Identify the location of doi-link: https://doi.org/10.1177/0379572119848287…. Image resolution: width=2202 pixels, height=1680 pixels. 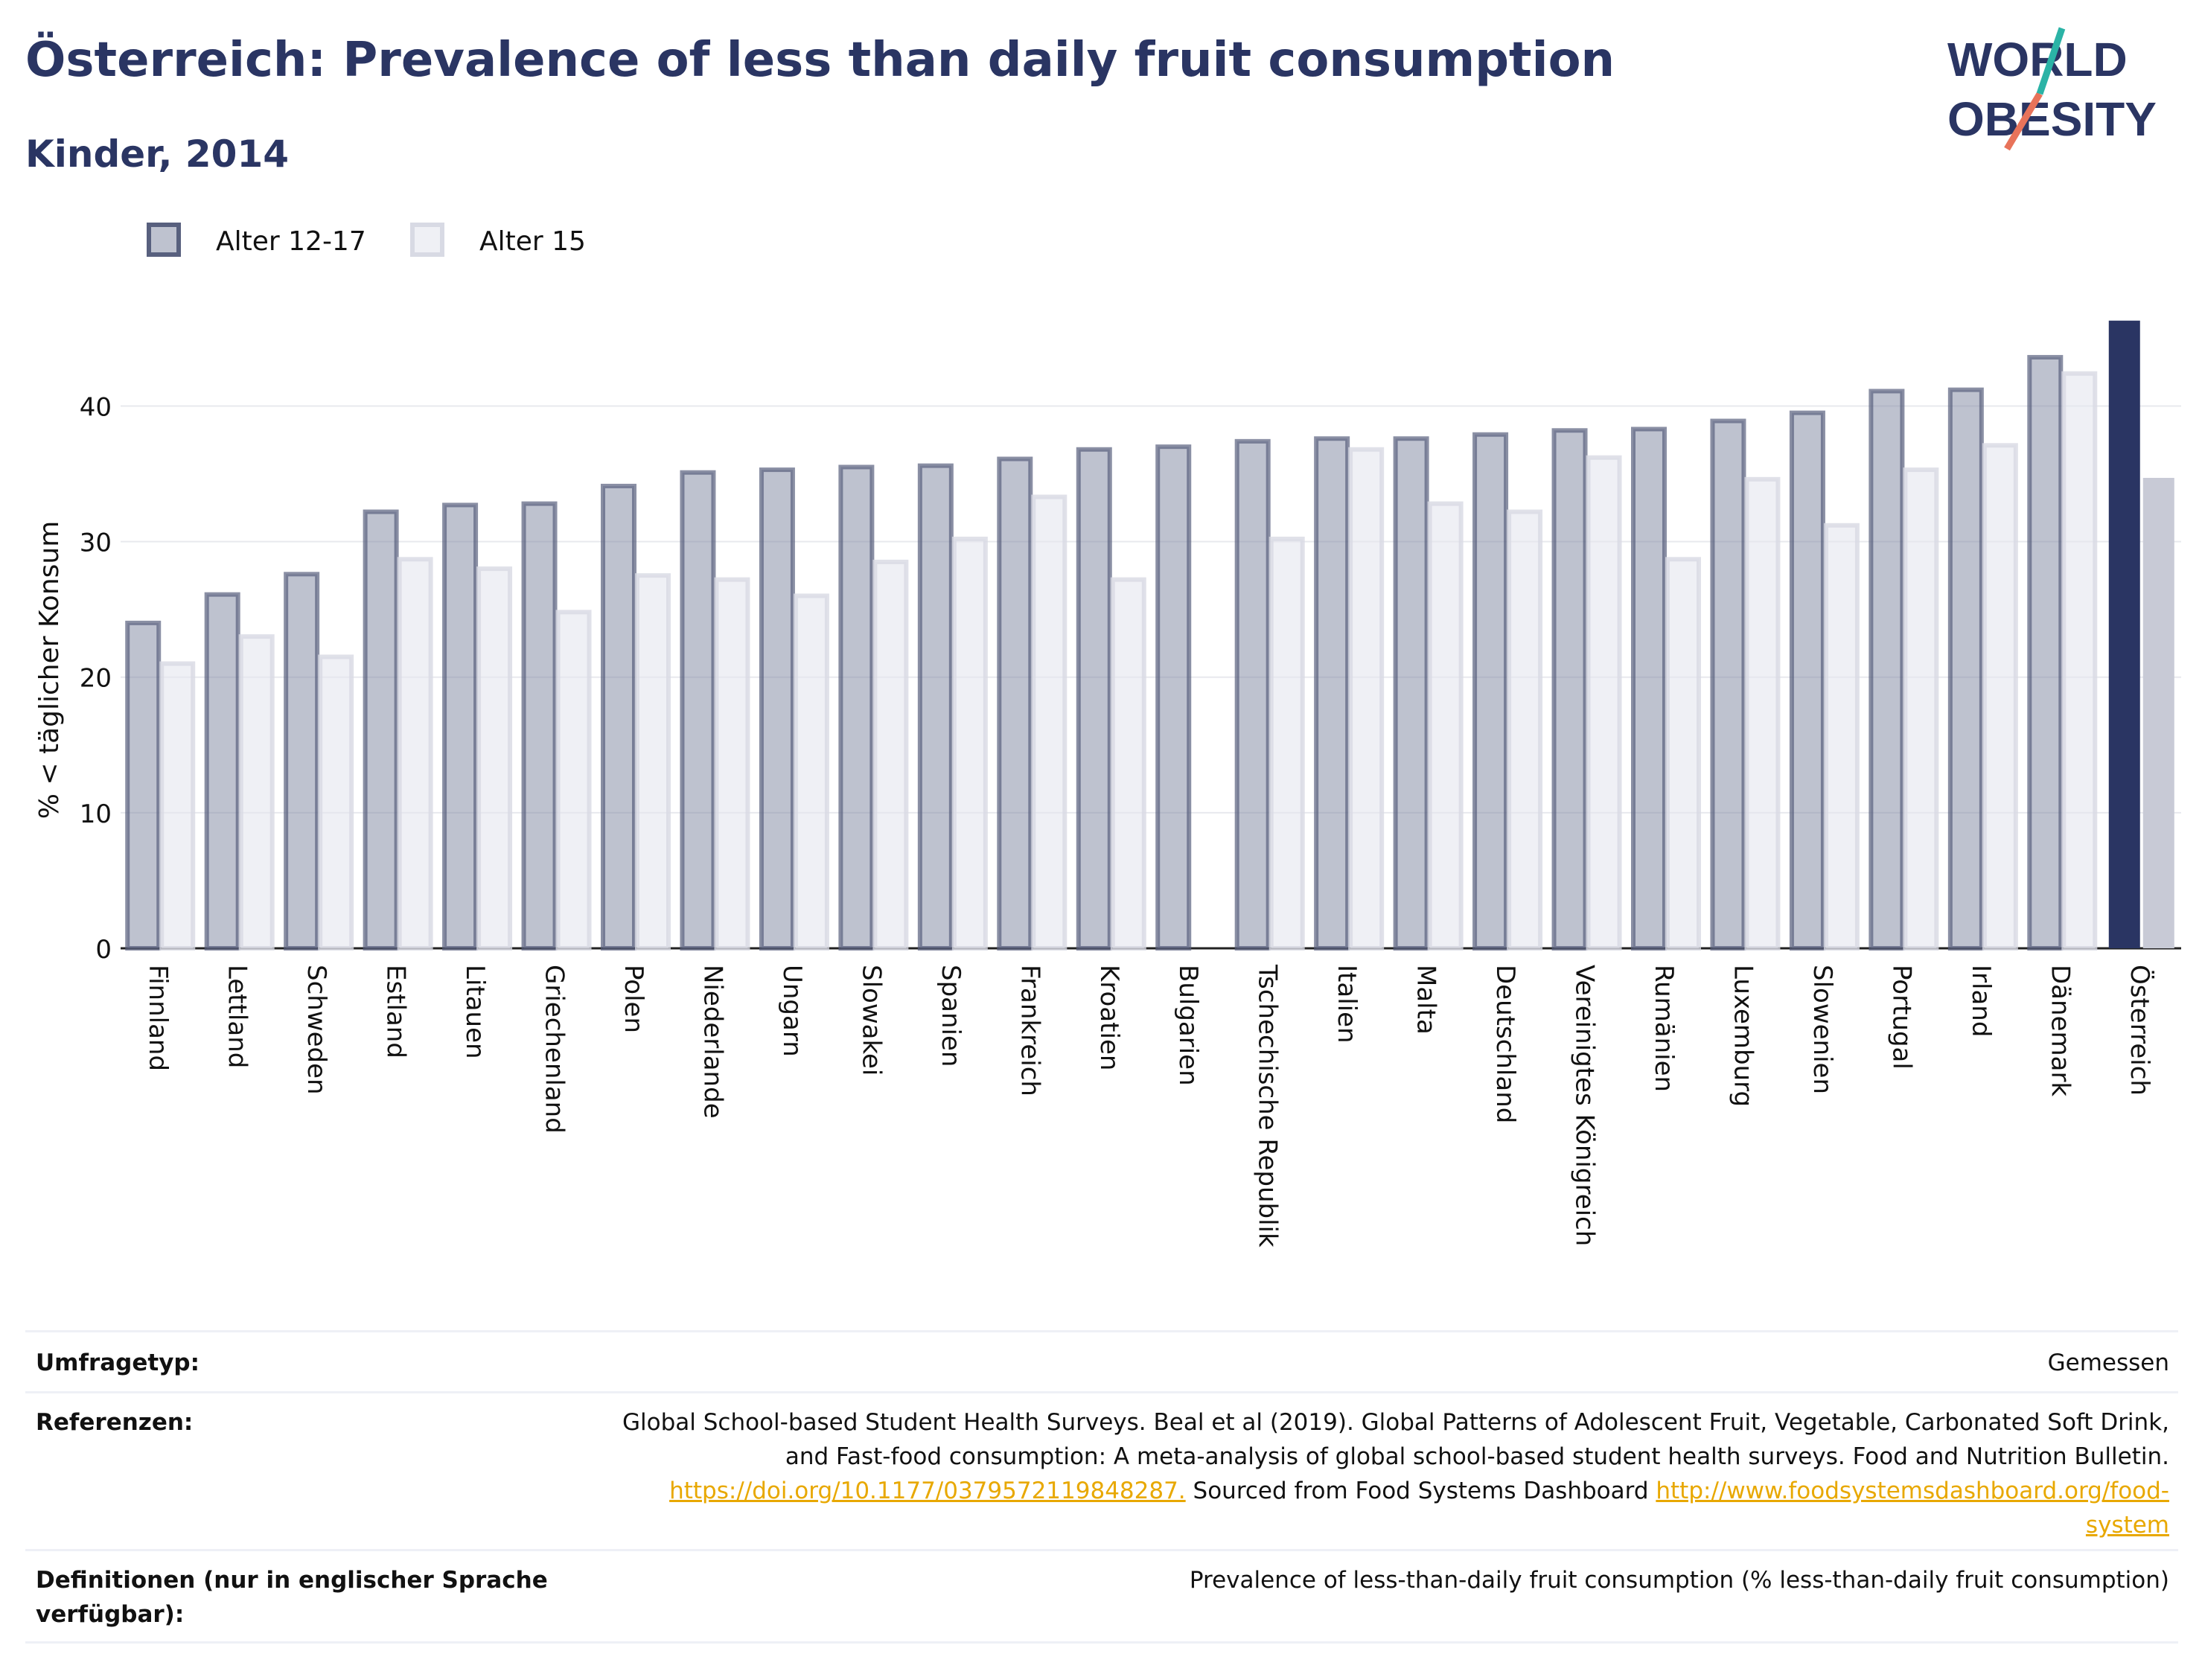
(927, 1491).